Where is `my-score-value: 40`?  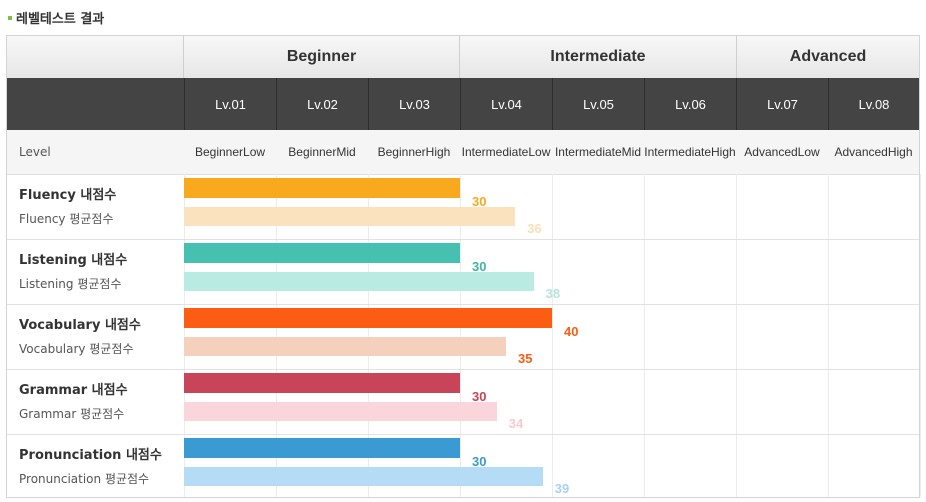 my-score-value: 40 is located at coordinates (571, 331).